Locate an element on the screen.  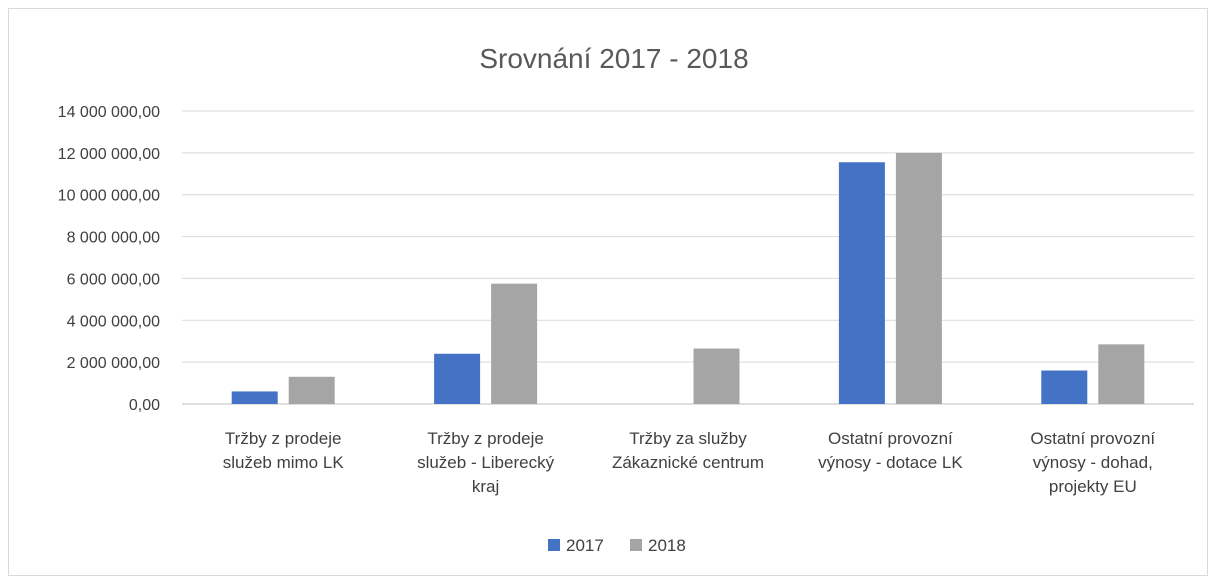
x-category-label: Tržby z prodeje služeb mimo LK is located at coordinates (284, 450).